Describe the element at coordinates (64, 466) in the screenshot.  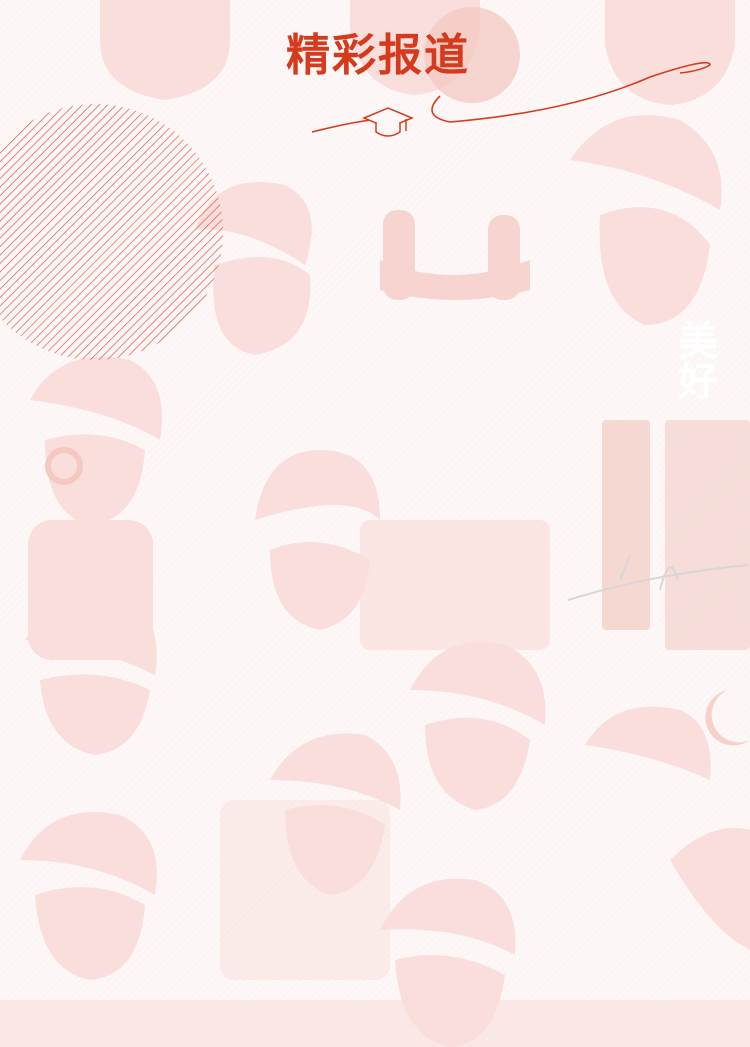
I see `lens-shape` at that location.